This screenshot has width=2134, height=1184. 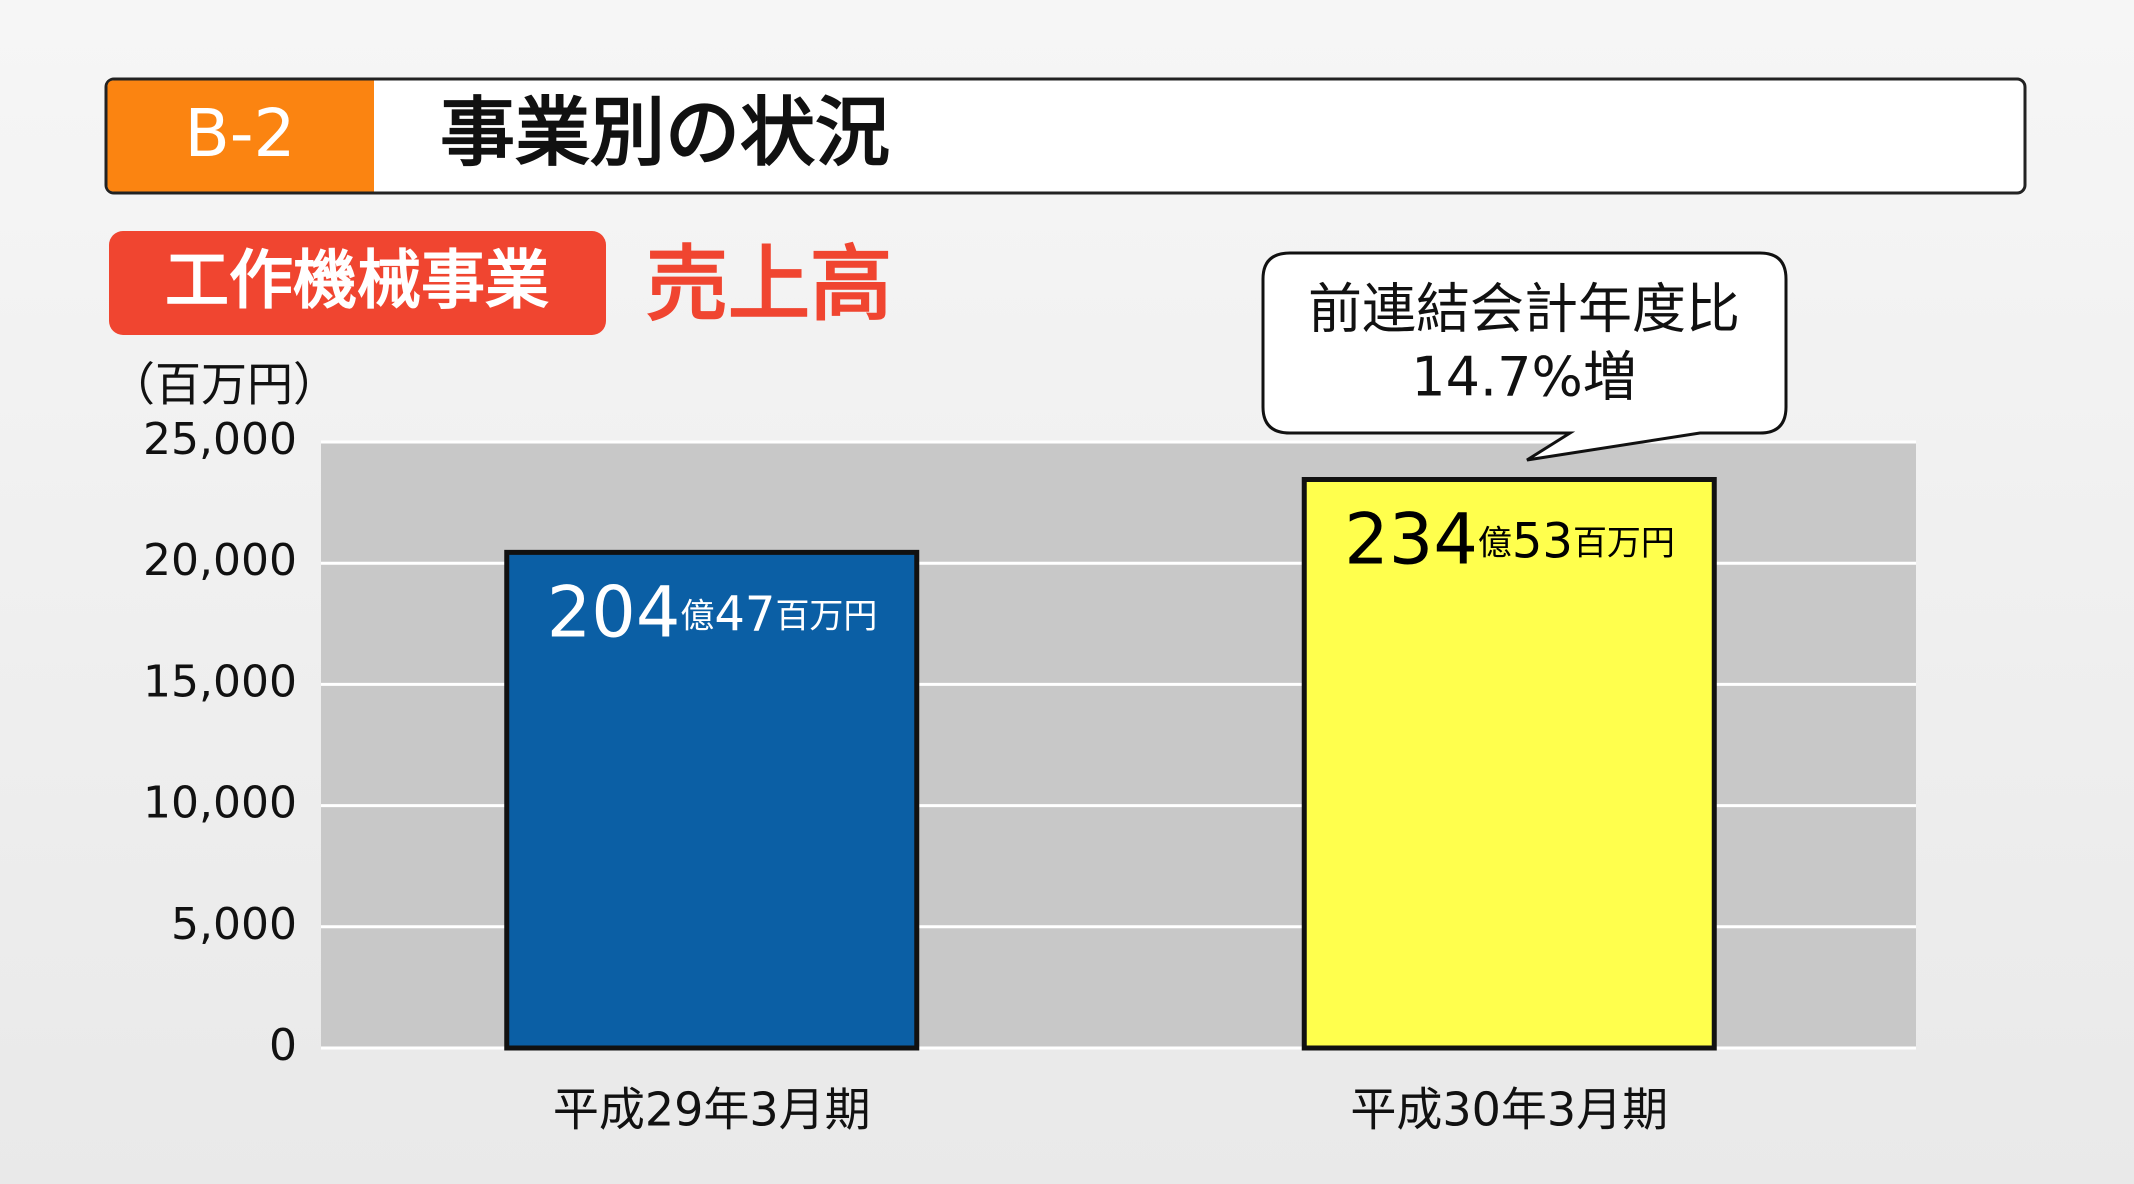 What do you see at coordinates (220, 681) in the screenshot?
I see `y-tick-label: 15,000` at bounding box center [220, 681].